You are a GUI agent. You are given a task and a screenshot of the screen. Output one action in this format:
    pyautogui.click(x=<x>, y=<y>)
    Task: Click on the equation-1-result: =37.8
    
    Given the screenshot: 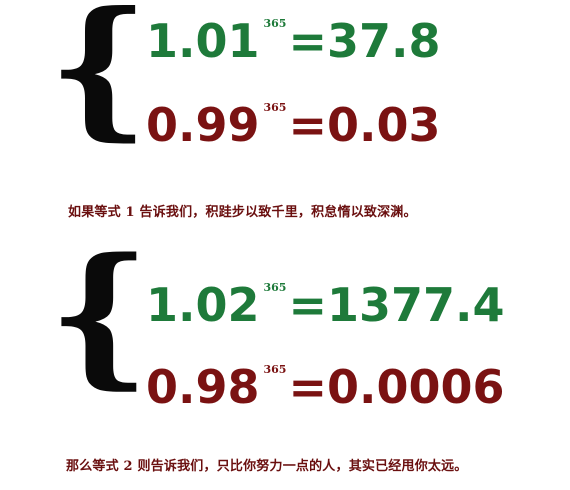 What is the action you would take?
    pyautogui.click(x=364, y=41)
    